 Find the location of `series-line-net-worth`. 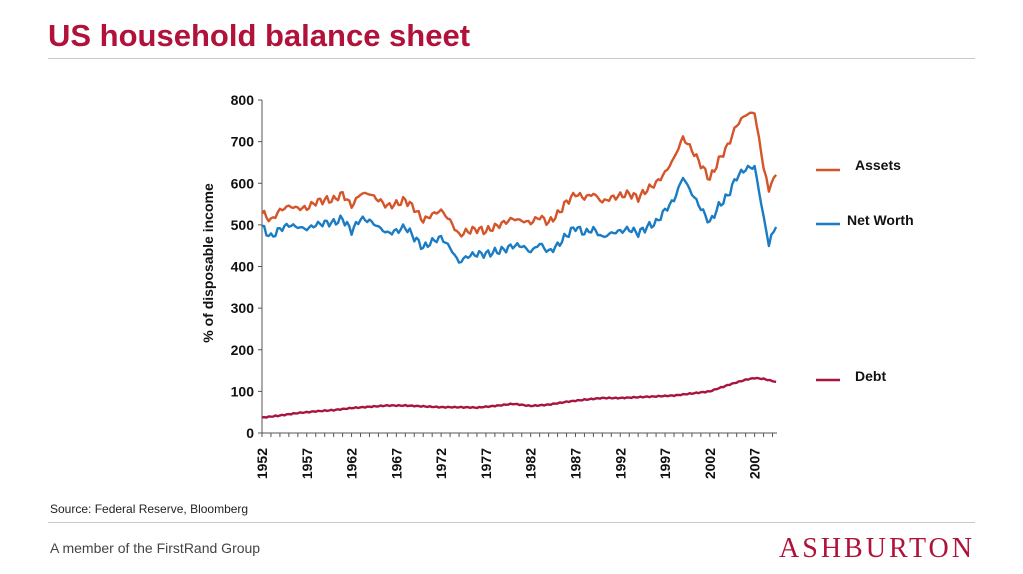

series-line-net-worth is located at coordinates (519, 214).